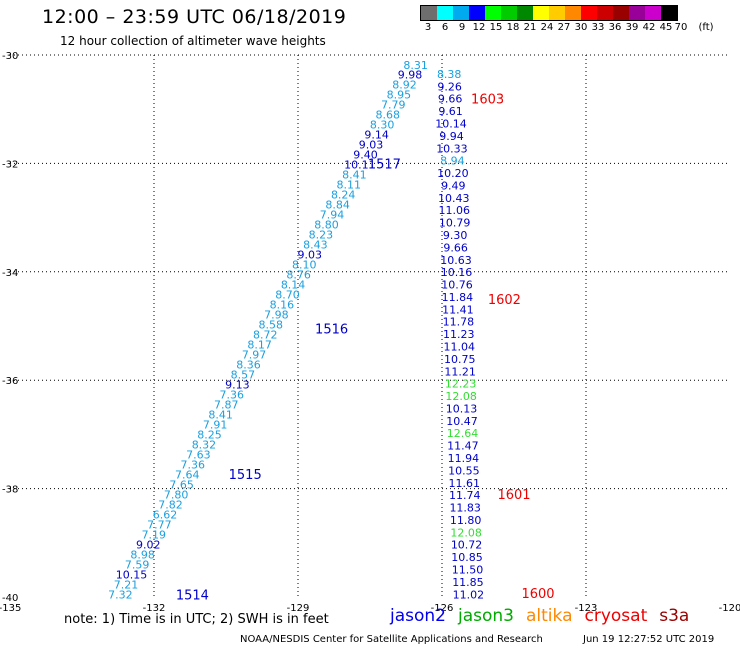  Describe the element at coordinates (666, 27) in the screenshot. I see `legend-label: 45` at that location.